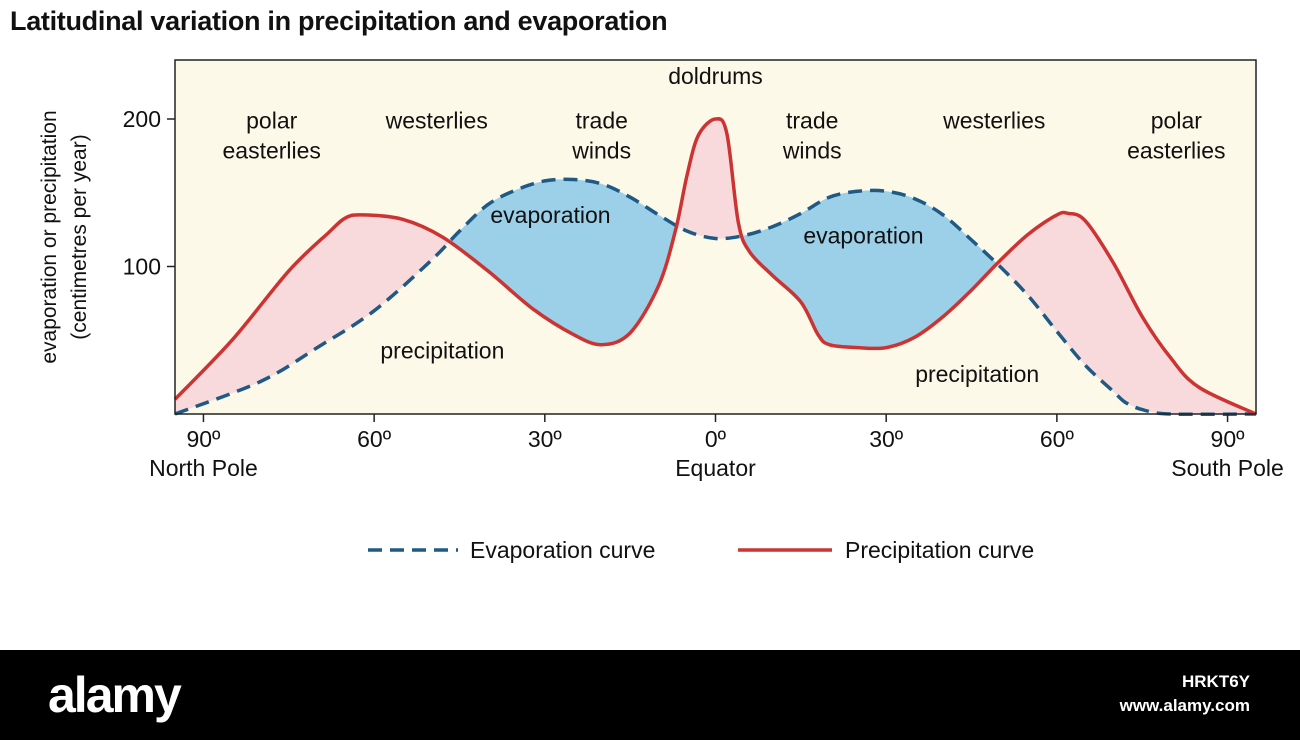  What do you see at coordinates (142, 267) in the screenshot?
I see `y-tick-label: 100` at bounding box center [142, 267].